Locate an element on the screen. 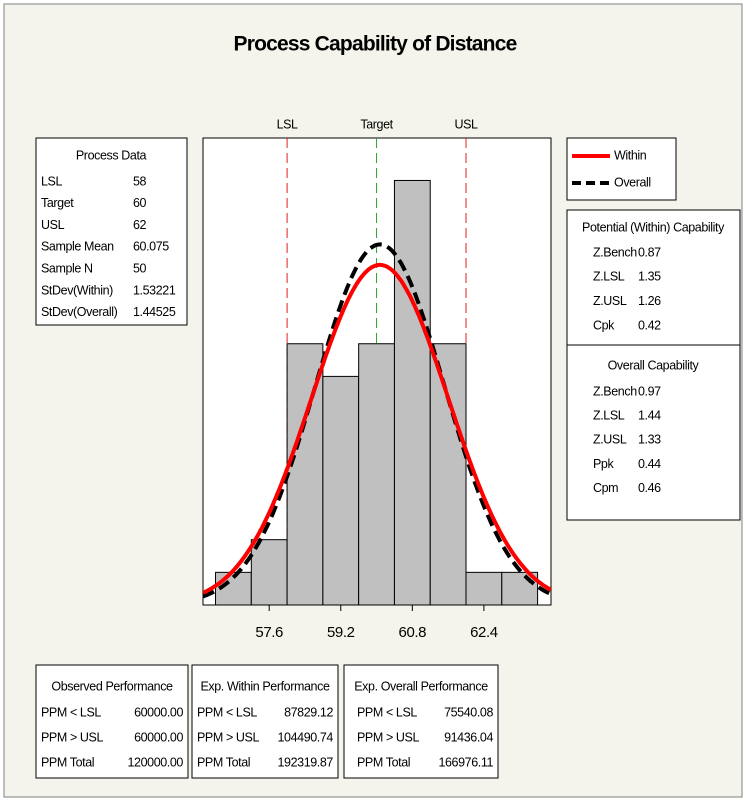 Image resolution: width=747 pixels, height=801 pixels. x-tick-label: 57.6 is located at coordinates (269, 632).